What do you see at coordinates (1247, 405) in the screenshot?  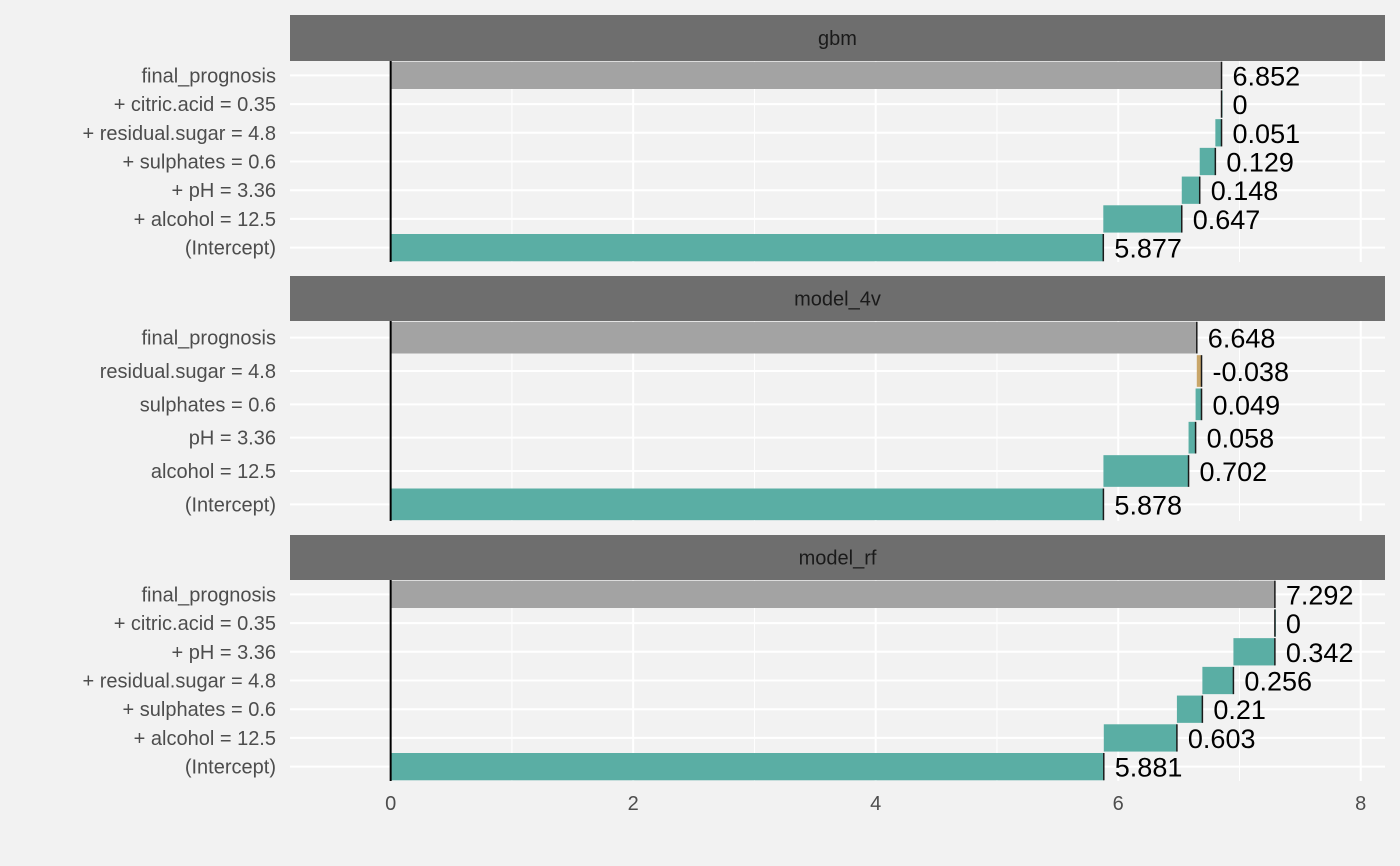 I see `value-label: 0.049` at bounding box center [1247, 405].